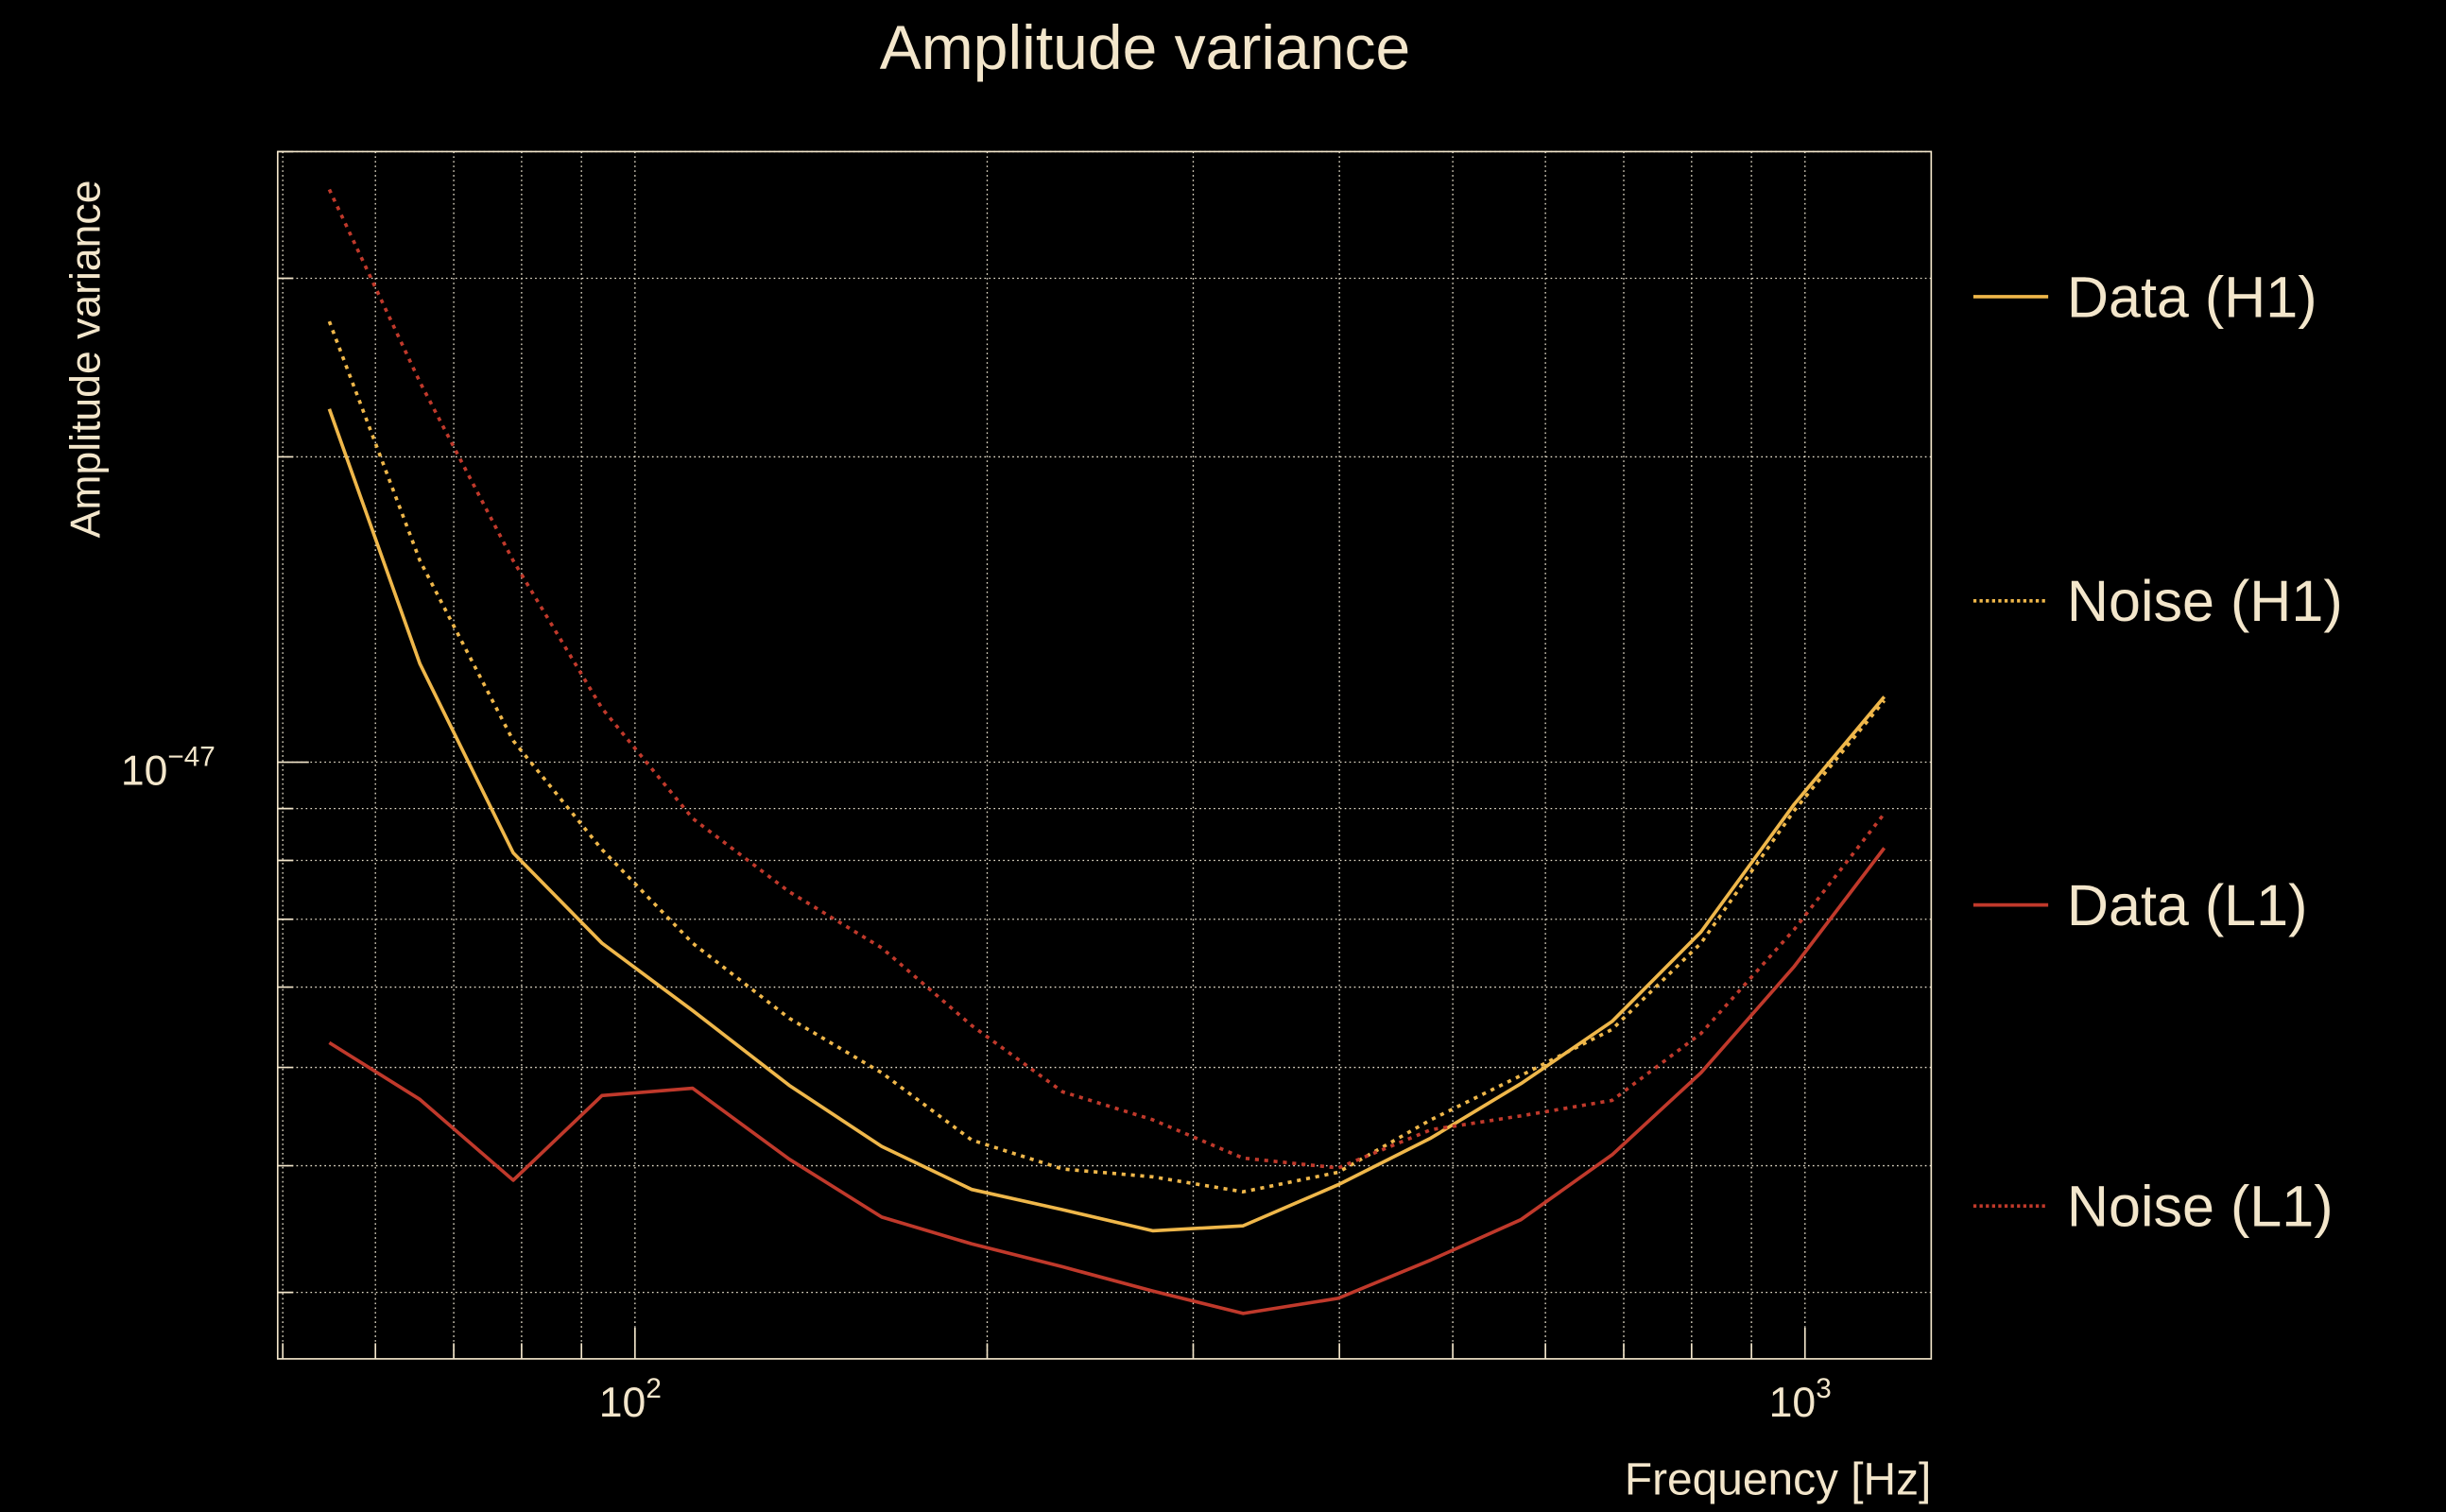 The height and width of the screenshot is (1512, 2446). Describe the element at coordinates (1824, 1388) in the screenshot. I see `x-tick-exp: 3` at that location.